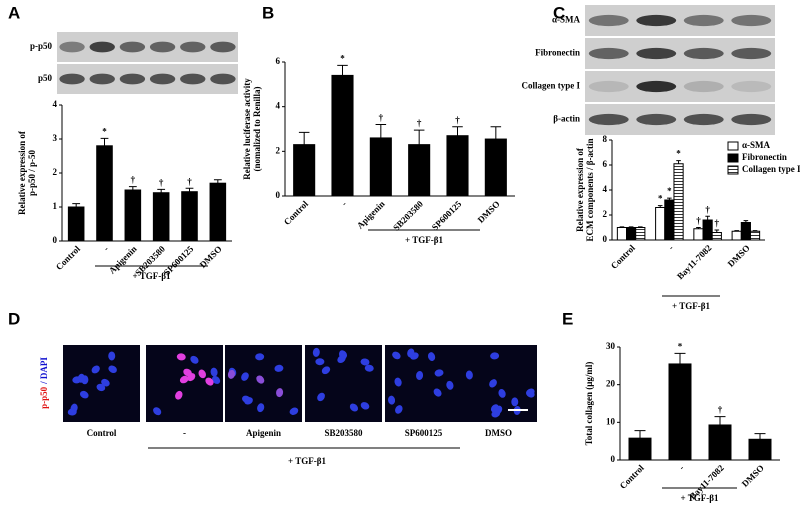 The image size is (800, 518). What do you see at coordinates (771, 169) in the screenshot?
I see `legend-label: Collagen type I` at bounding box center [771, 169].